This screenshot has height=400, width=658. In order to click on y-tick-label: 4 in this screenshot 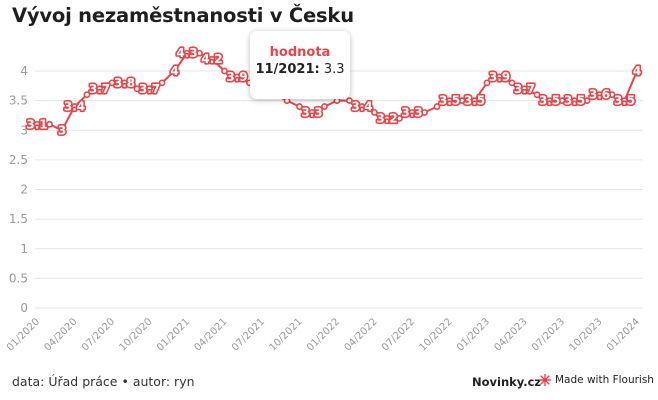, I will do `click(24, 71)`.